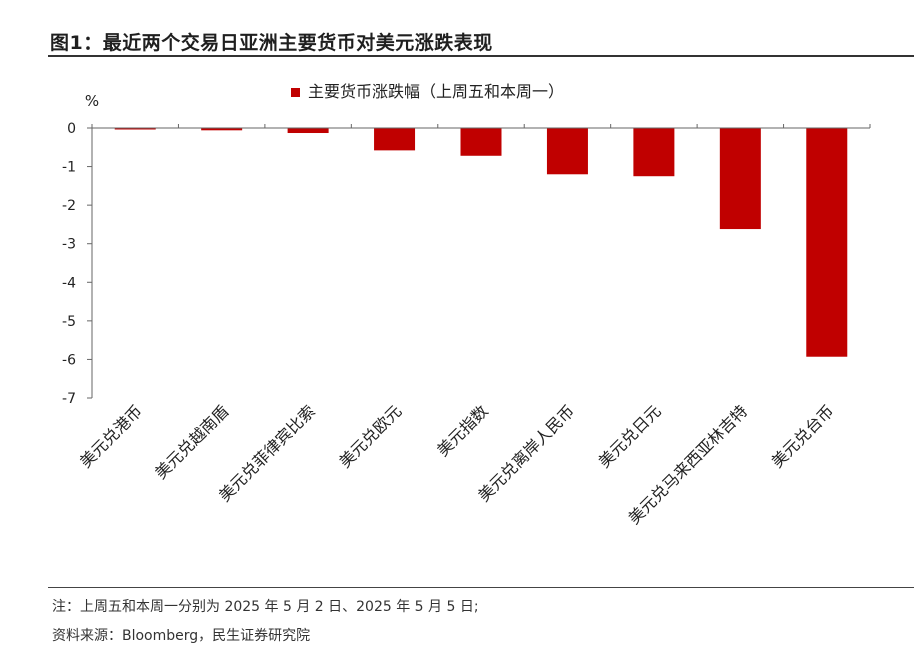 The width and height of the screenshot is (924, 656). What do you see at coordinates (436, 91) in the screenshot?
I see `legend-label: 主要货币涨跌幅（上周五和本周一）` at bounding box center [436, 91].